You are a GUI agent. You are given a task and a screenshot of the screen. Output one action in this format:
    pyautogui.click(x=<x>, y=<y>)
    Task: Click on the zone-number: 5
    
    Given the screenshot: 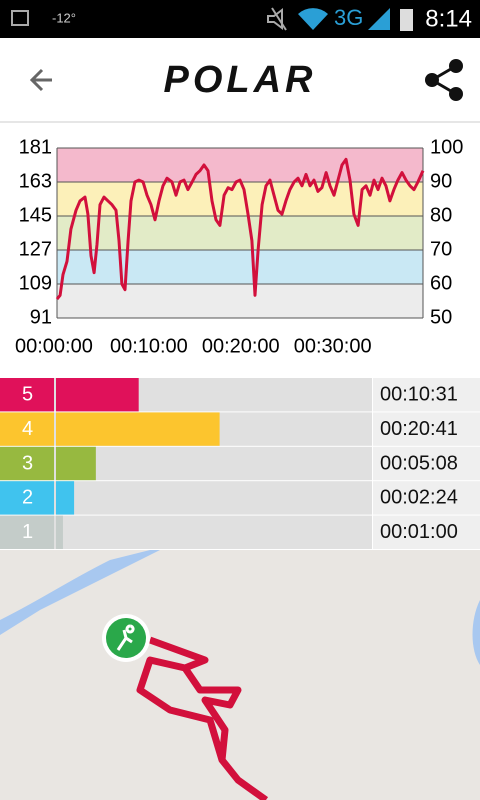 What is the action you would take?
    pyautogui.click(x=27, y=394)
    